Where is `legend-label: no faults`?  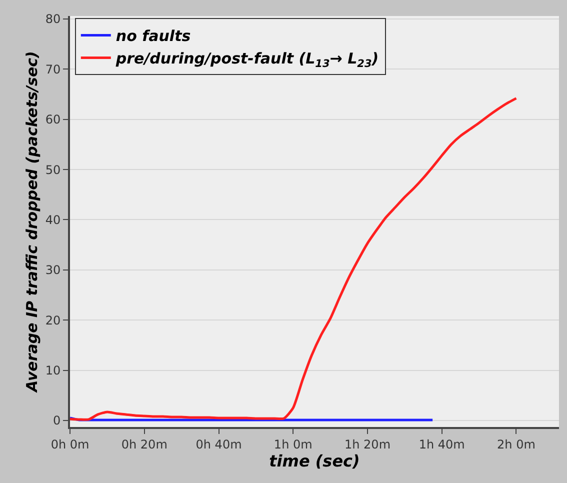 legend-label: no faults is located at coordinates (153, 36).